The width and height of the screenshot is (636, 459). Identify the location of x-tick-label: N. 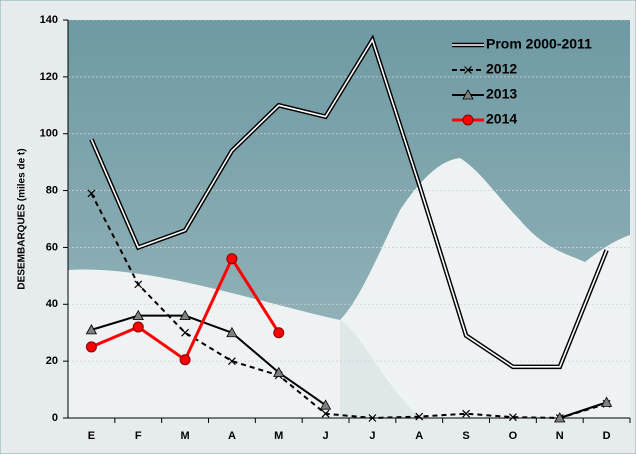
(560, 436).